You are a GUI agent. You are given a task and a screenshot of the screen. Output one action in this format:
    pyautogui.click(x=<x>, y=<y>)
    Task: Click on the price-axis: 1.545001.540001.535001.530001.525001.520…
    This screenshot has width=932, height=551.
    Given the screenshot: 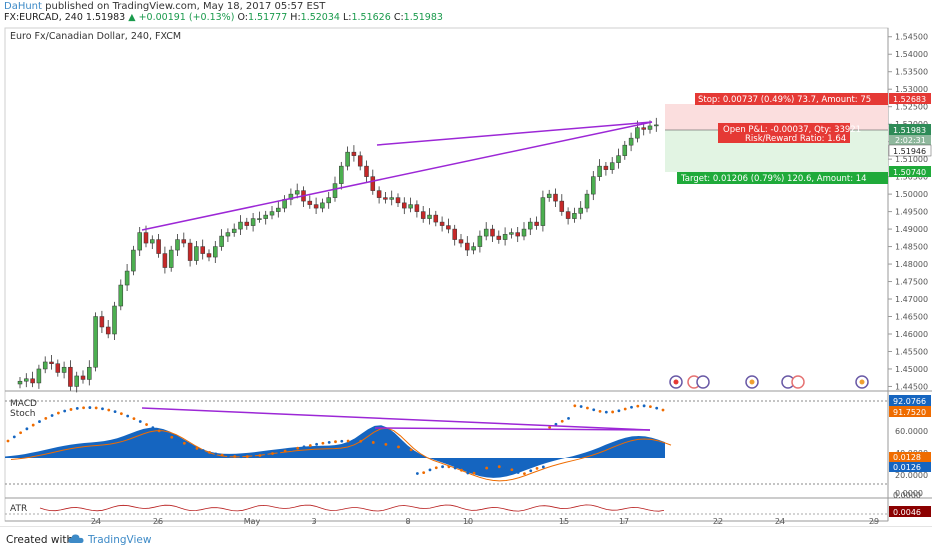 What is the action you would take?
    pyautogui.click(x=908, y=212)
    